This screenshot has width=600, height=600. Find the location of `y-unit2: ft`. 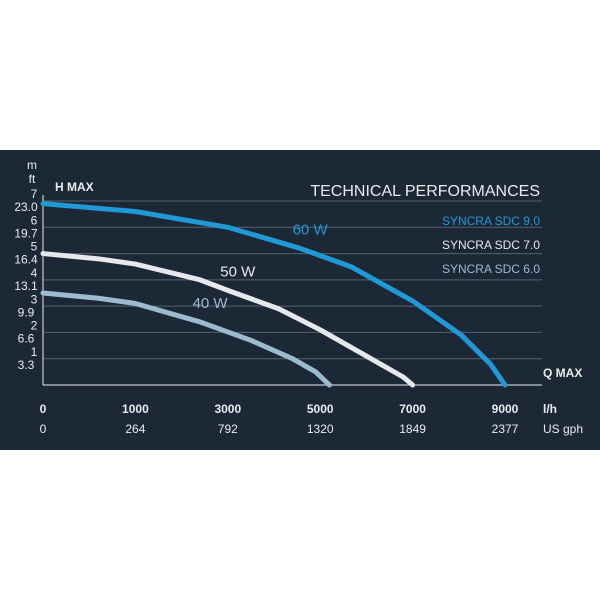

y-unit2: ft is located at coordinates (32, 179).